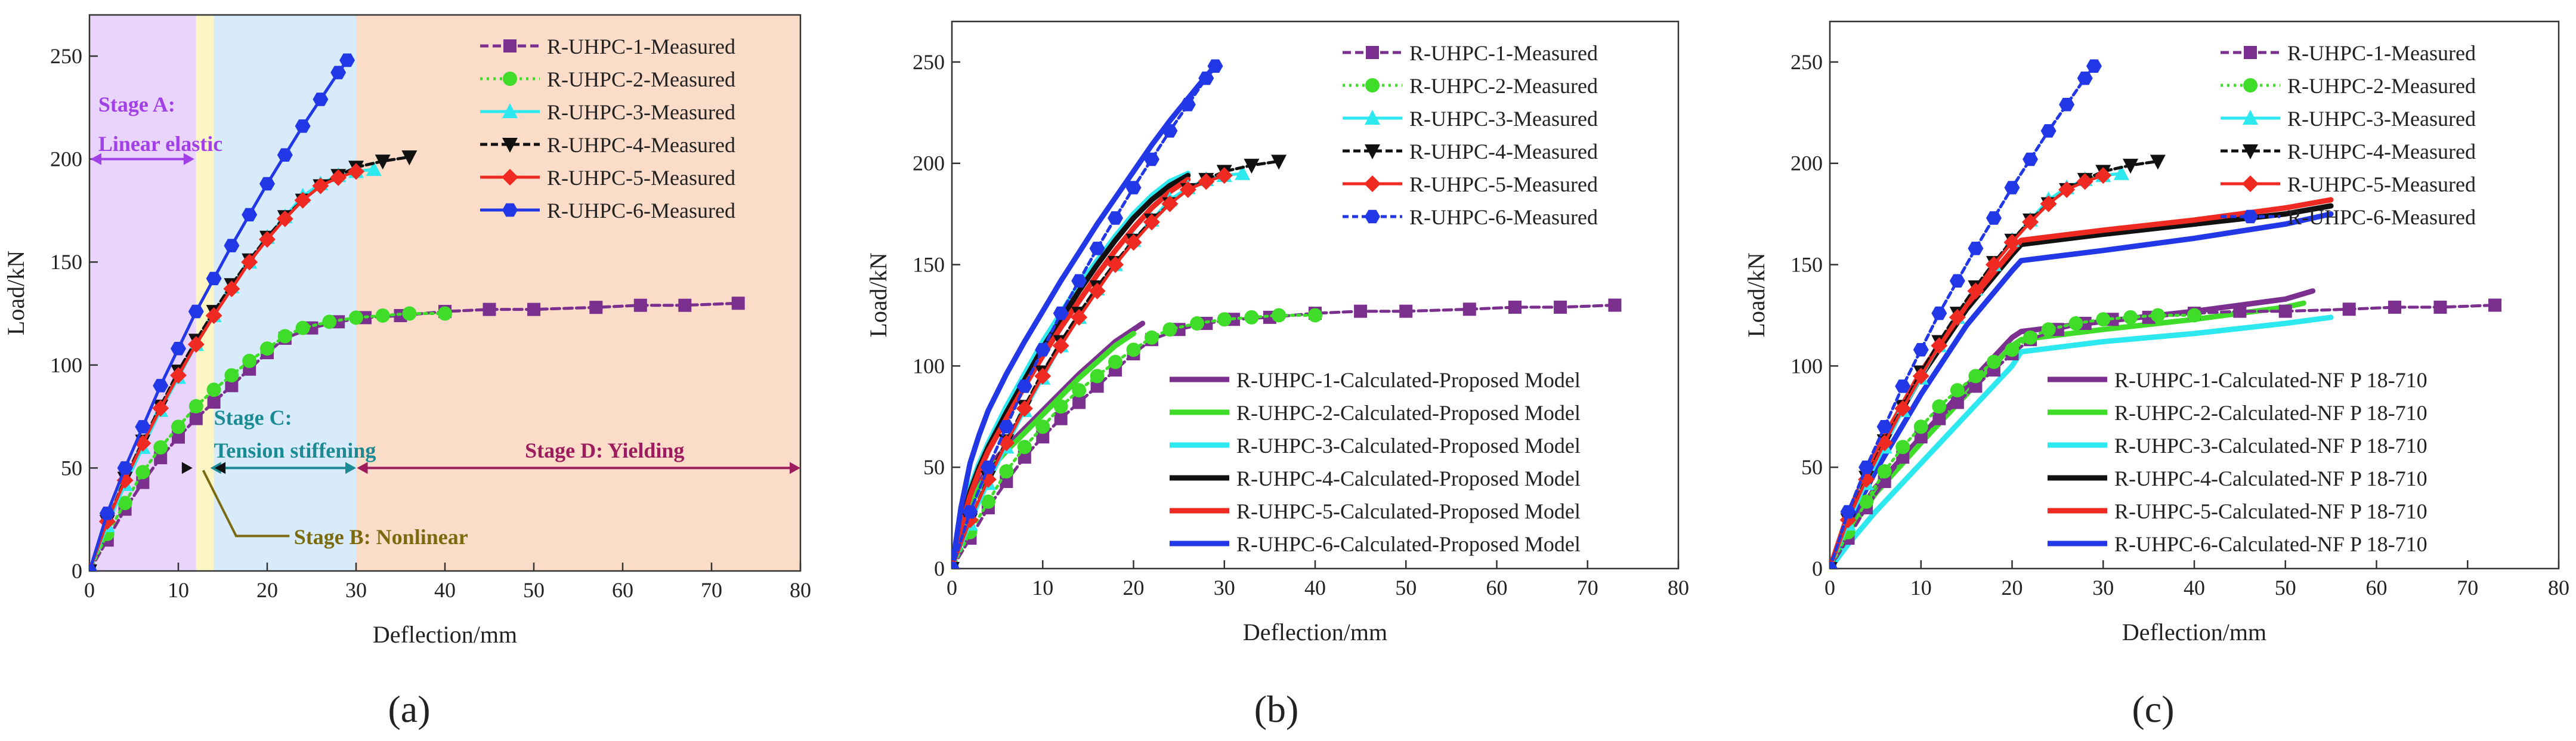 The image size is (2576, 741). Describe the element at coordinates (2348, 184) in the screenshot. I see `legend-item-r-uhpc-5-measured: R-UHPC-5-Measured` at that location.